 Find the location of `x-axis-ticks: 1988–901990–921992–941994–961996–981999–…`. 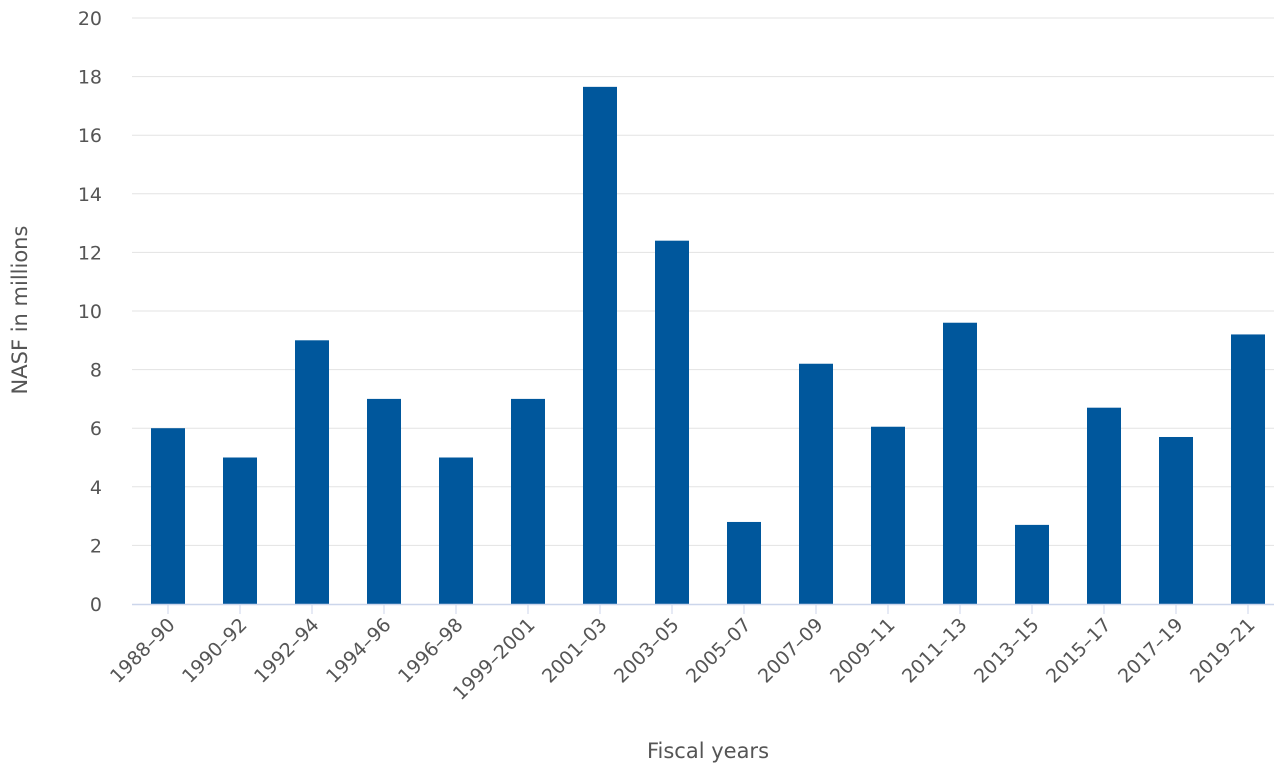

x-axis-ticks: 1988–901990–921992–941994–961996–981999–… is located at coordinates (683, 654).